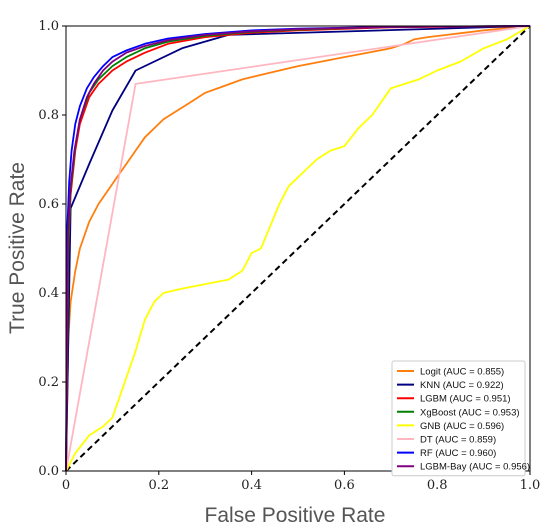  What do you see at coordinates (458, 440) in the screenshot?
I see `legend-label: DT (AUC = 0.859)` at bounding box center [458, 440].